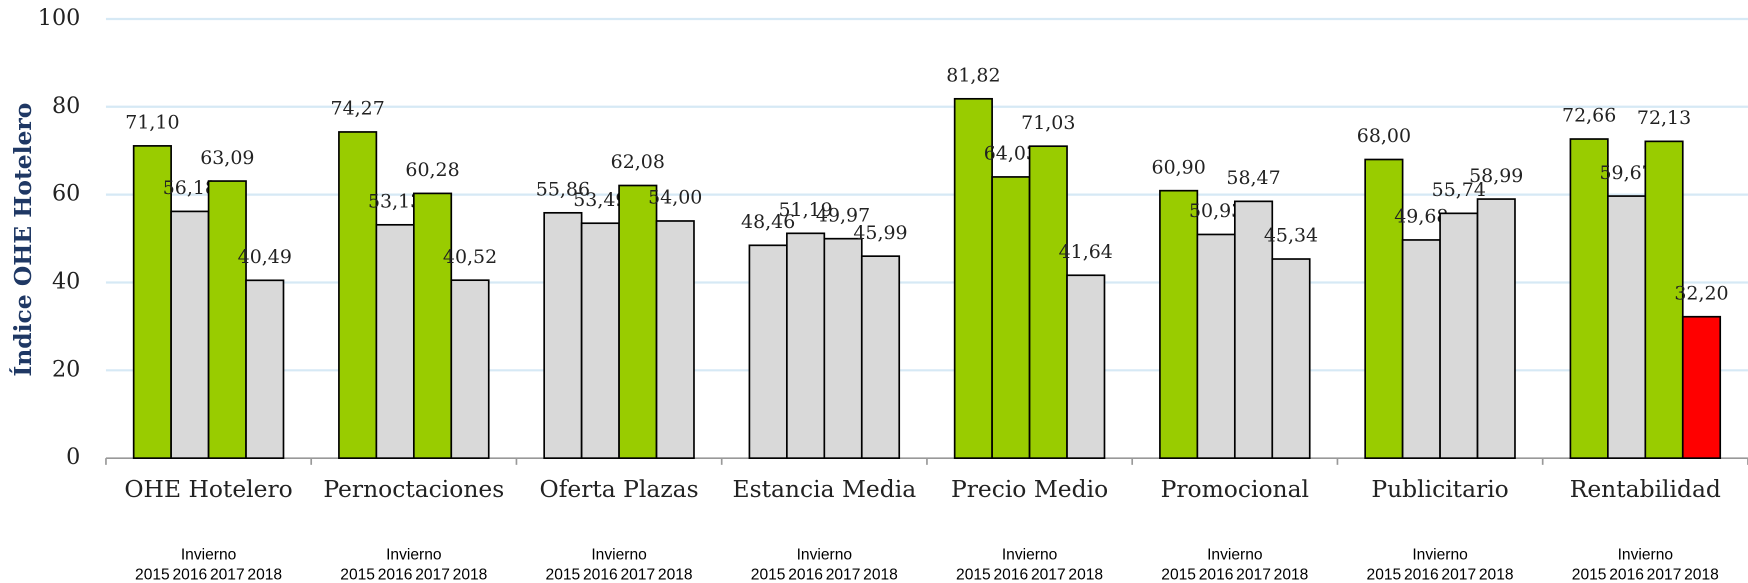 The image size is (1748, 583). What do you see at coordinates (843, 215) in the screenshot?
I see `data-label: 49,97` at bounding box center [843, 215].